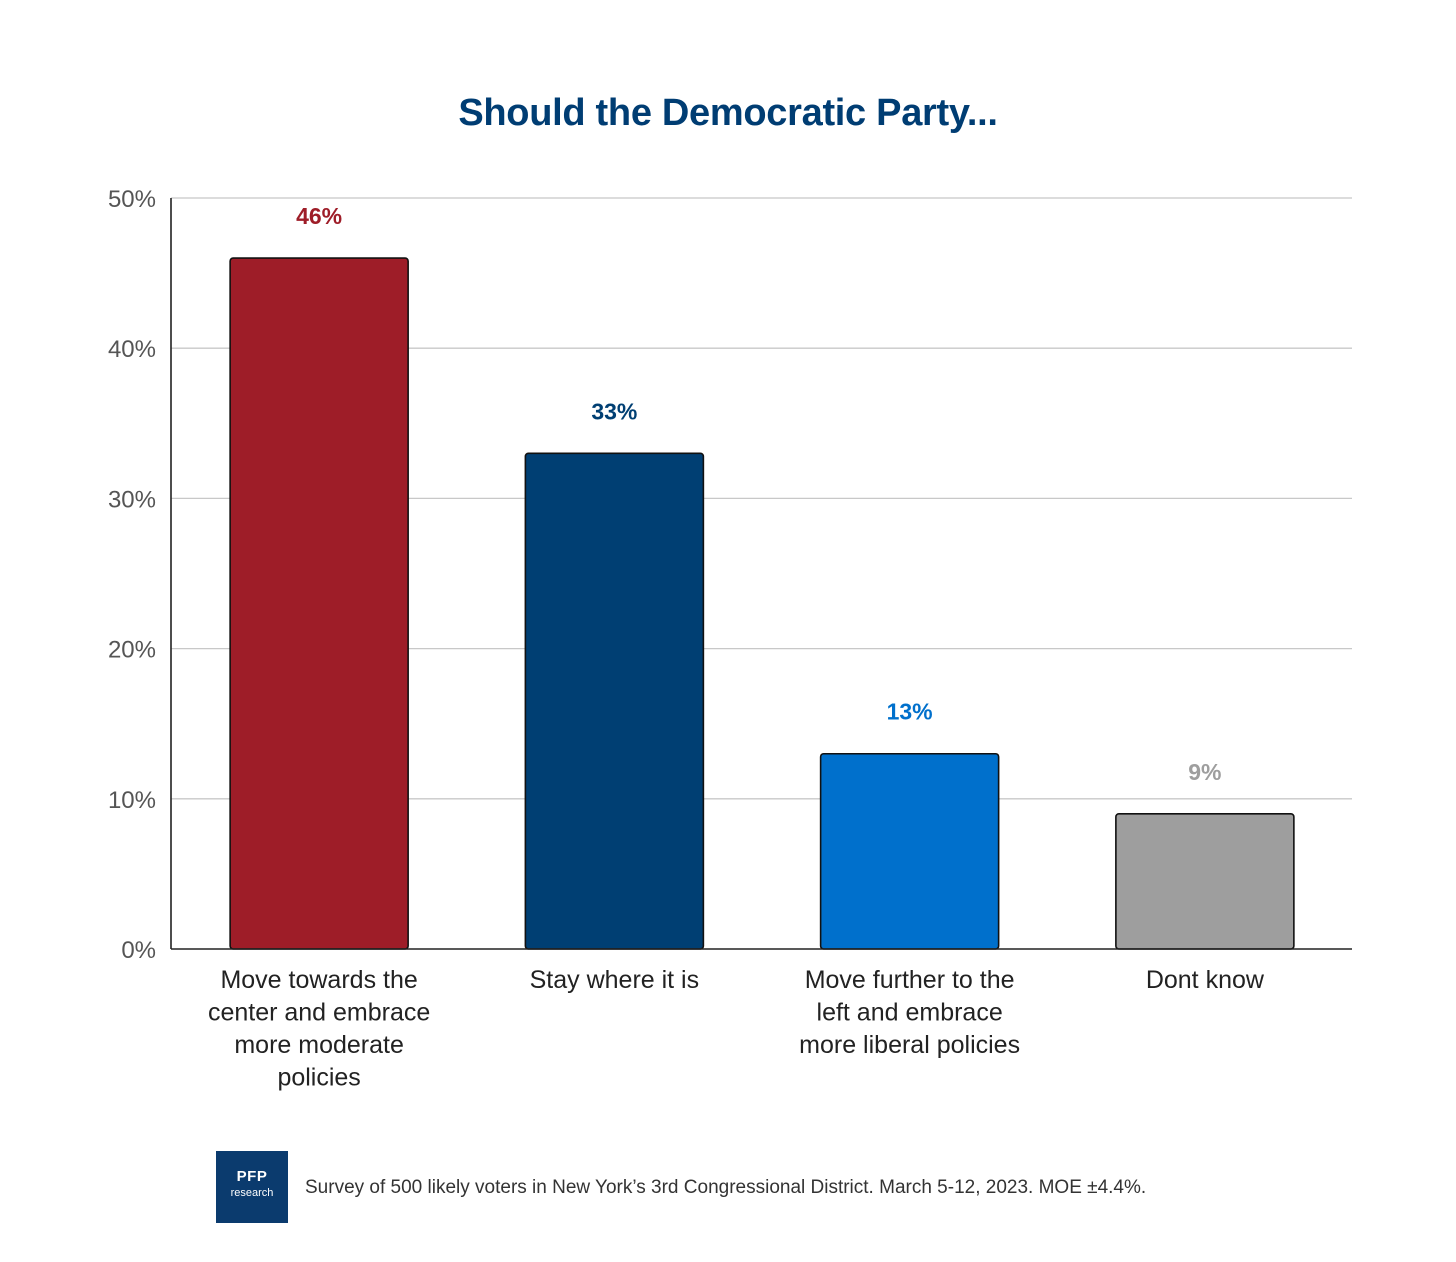  Describe the element at coordinates (252, 1176) in the screenshot. I see `logo-main-text: PFP` at that location.